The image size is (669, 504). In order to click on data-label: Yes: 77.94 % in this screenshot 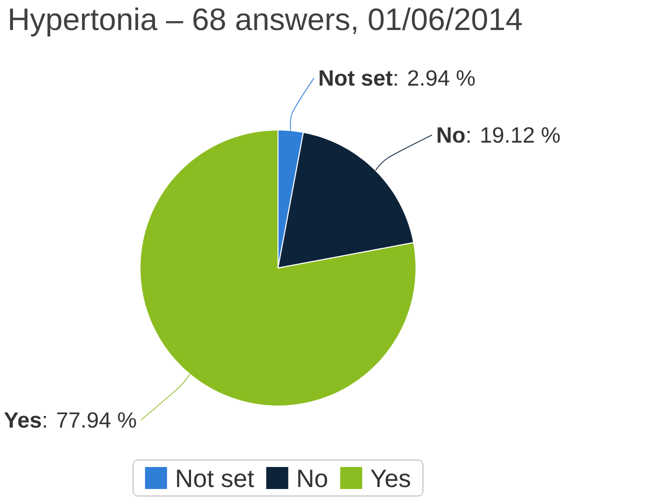, I will do `click(70, 420)`.